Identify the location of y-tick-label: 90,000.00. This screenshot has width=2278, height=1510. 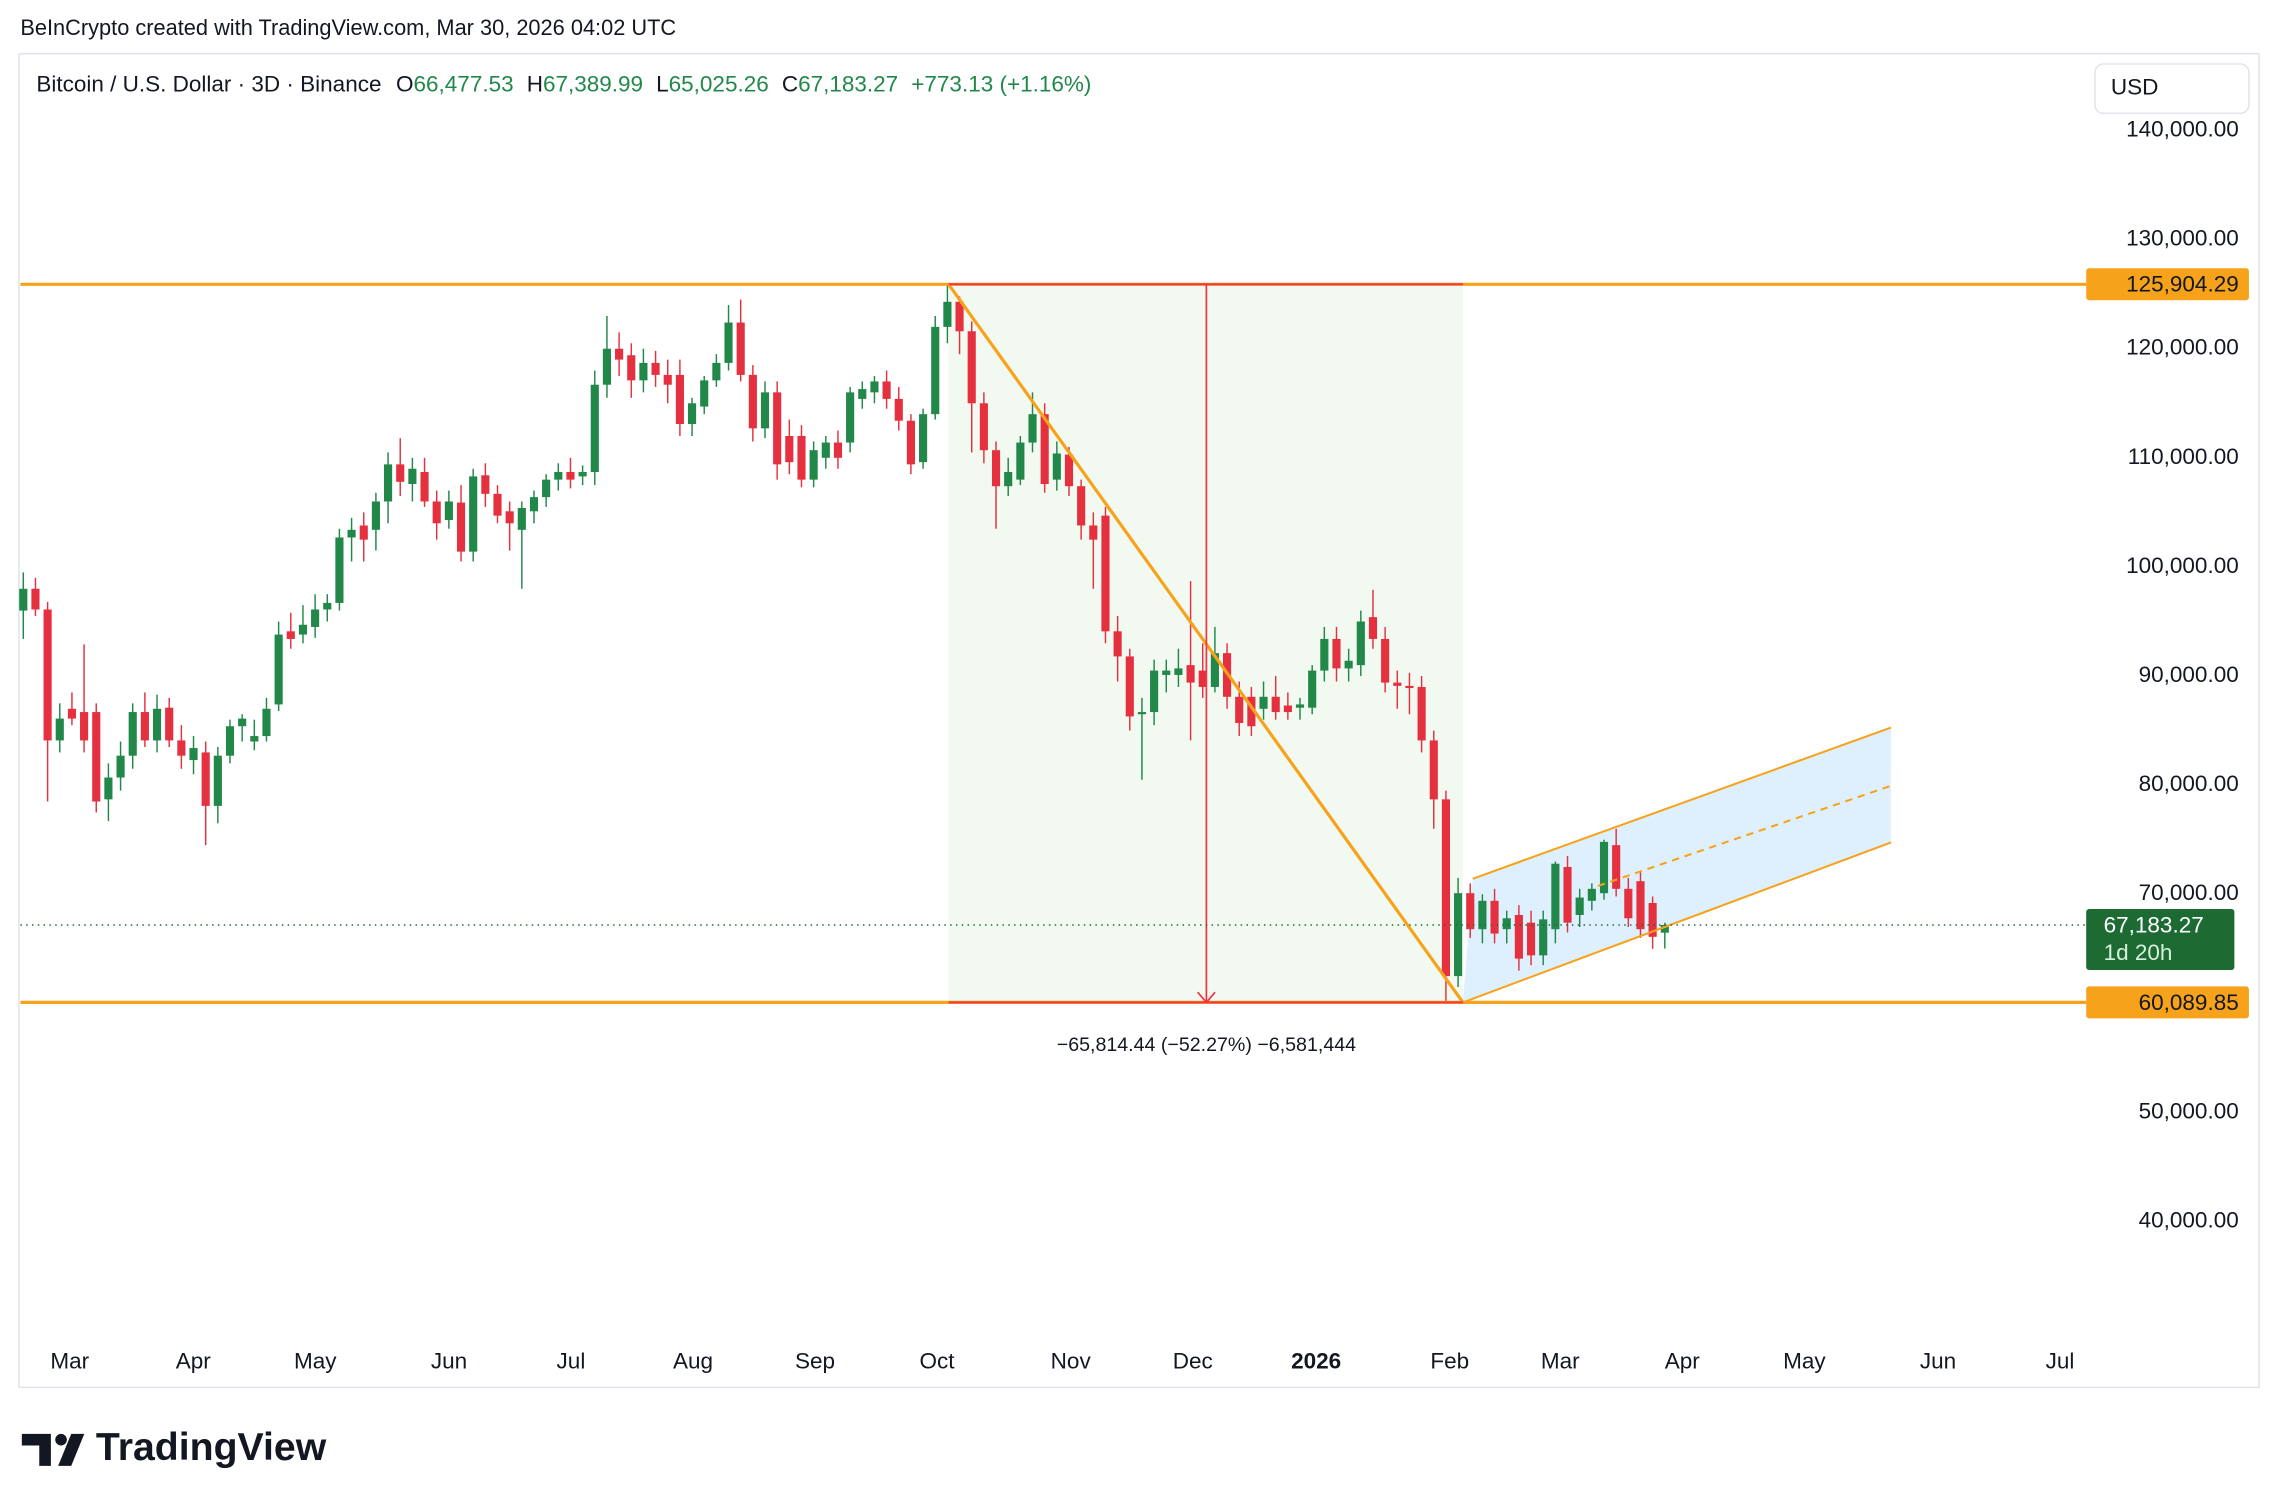
(2189, 674).